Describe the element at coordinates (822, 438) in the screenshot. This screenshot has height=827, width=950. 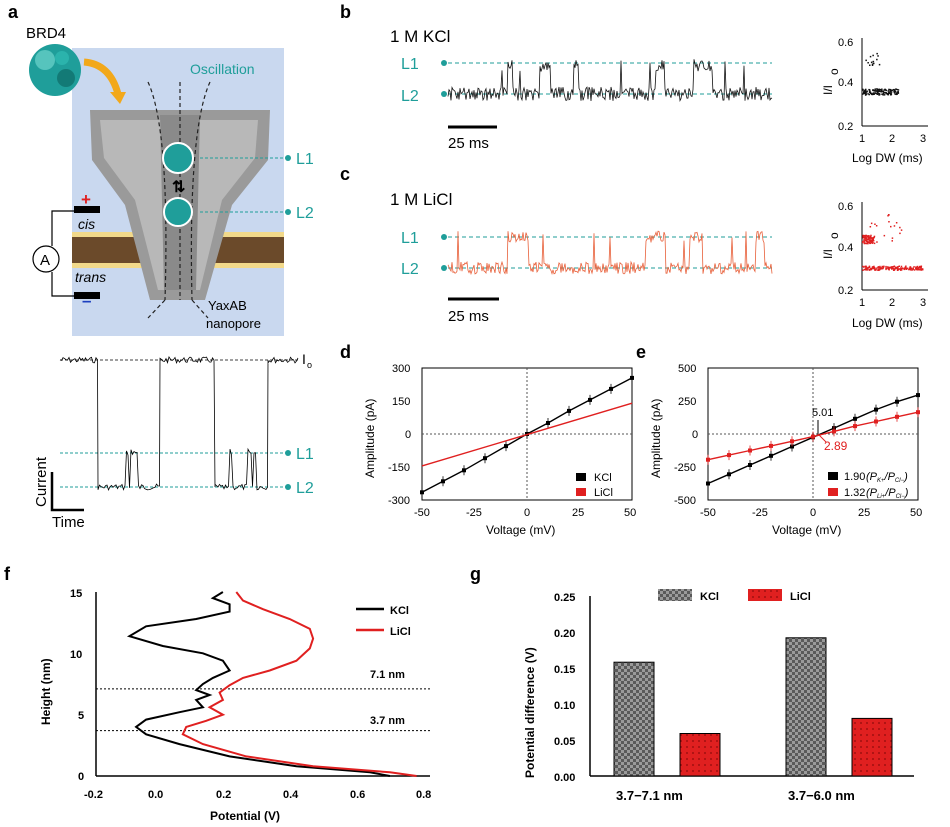
I see `e-annot-li-line` at that location.